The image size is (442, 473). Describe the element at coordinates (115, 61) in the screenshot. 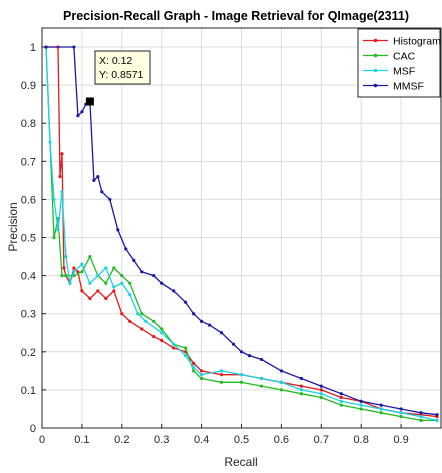

I see `datatip-x-text: X: 0.12` at that location.